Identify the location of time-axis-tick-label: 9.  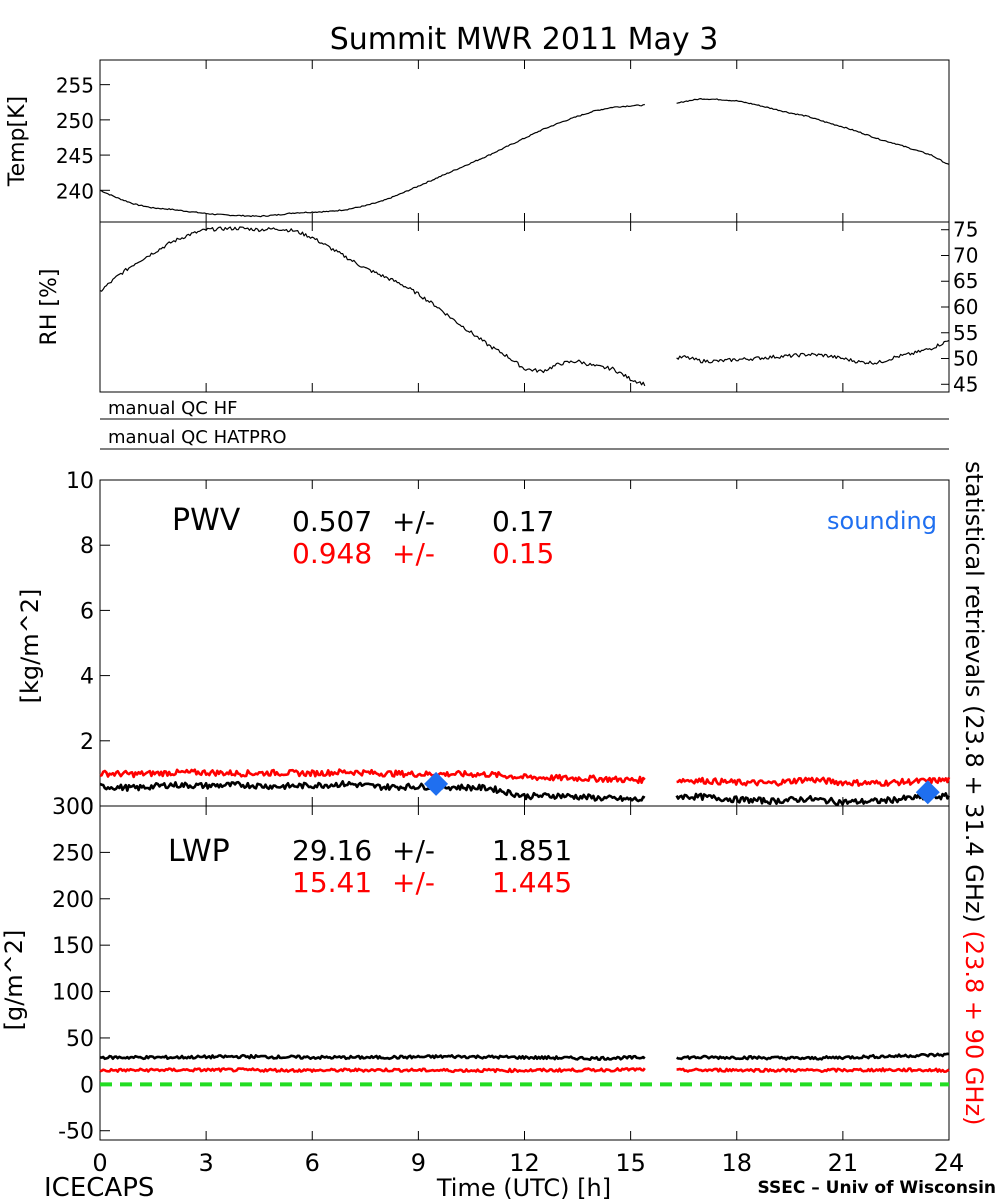
(418, 1163).